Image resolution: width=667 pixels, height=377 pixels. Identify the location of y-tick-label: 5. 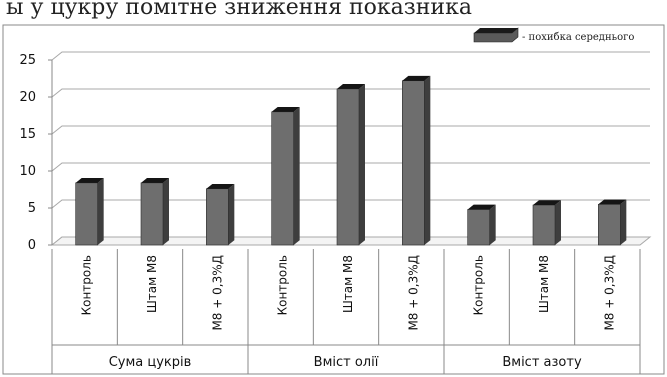
(32, 208).